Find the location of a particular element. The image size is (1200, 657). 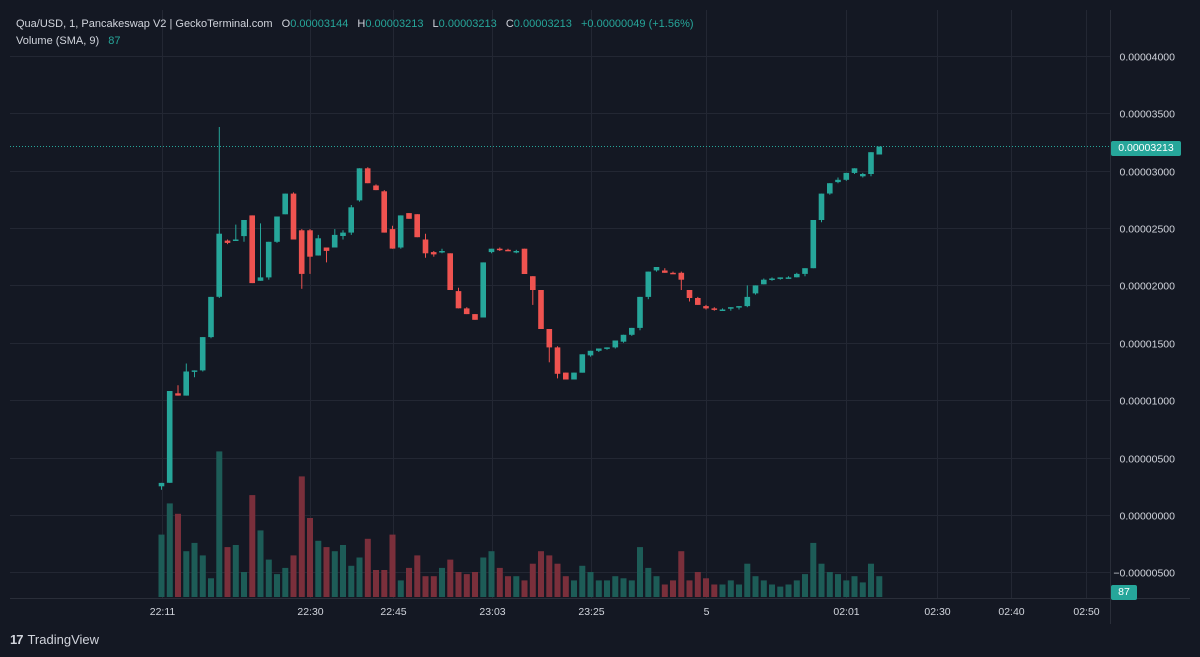

time-tick-label: 23:03 is located at coordinates (492, 612).